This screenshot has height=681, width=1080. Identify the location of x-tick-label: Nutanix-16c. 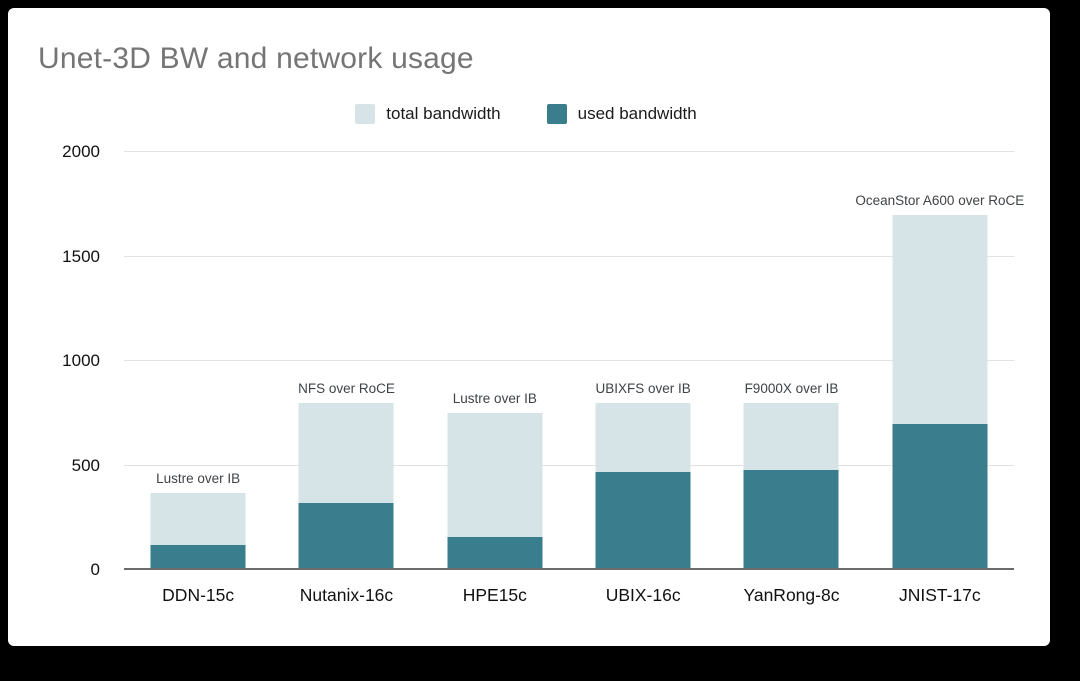
(346, 595).